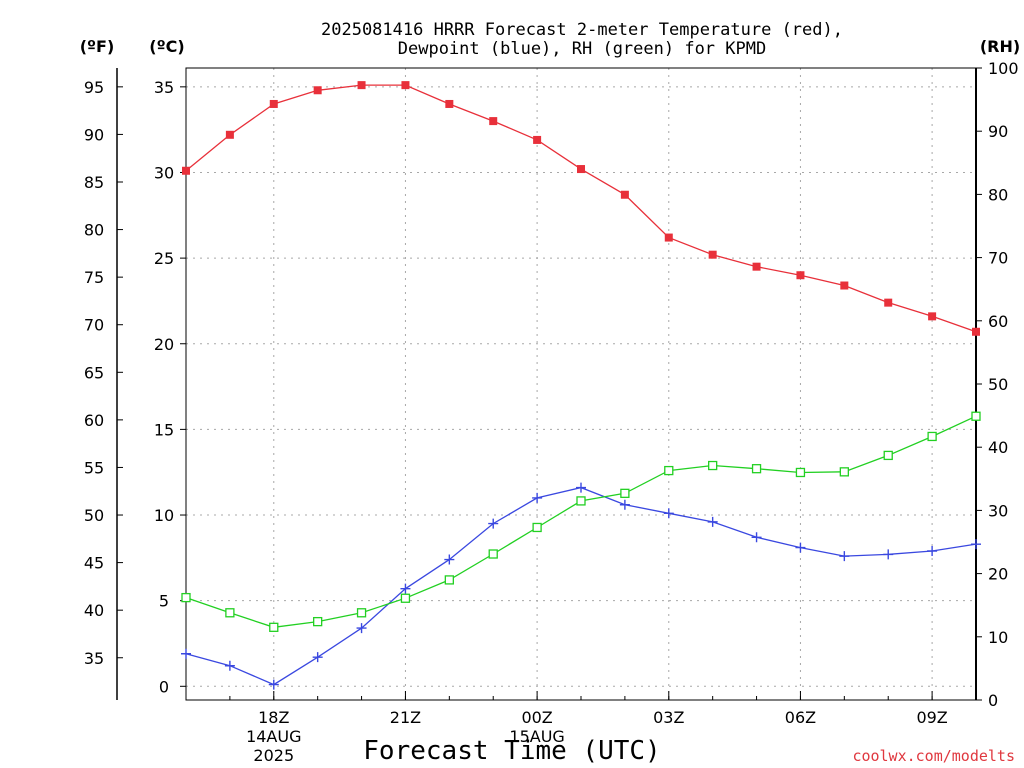 The image size is (1024, 768). Describe the element at coordinates (164, 258) in the screenshot. I see `celsius-tick-label: 25` at that location.